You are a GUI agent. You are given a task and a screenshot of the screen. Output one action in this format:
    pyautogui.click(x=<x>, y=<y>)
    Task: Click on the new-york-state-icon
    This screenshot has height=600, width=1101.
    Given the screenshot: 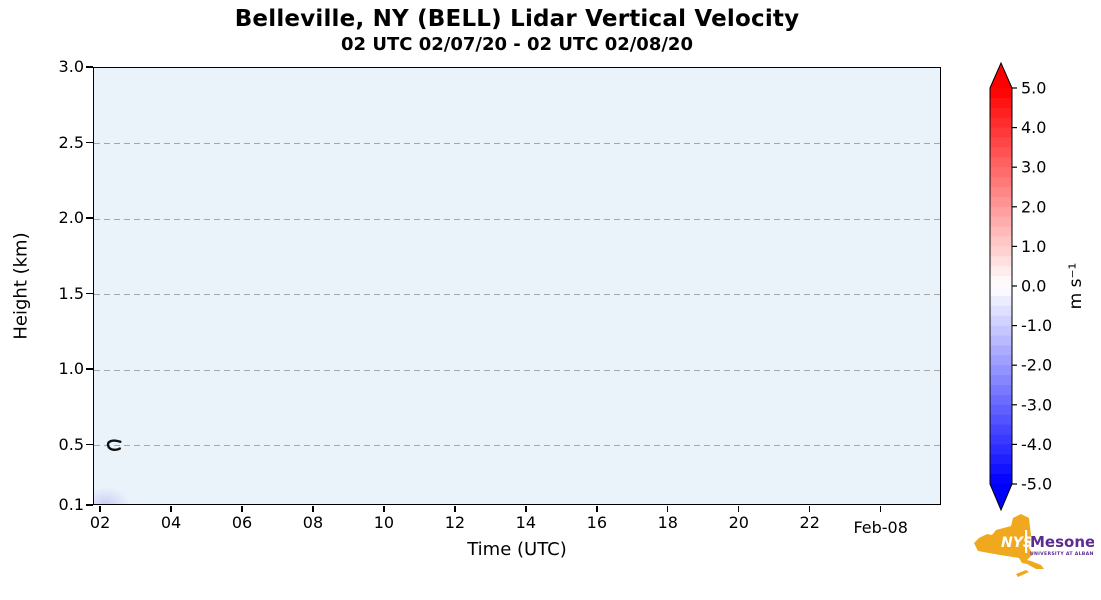 What is the action you would take?
    pyautogui.click(x=1009, y=541)
    